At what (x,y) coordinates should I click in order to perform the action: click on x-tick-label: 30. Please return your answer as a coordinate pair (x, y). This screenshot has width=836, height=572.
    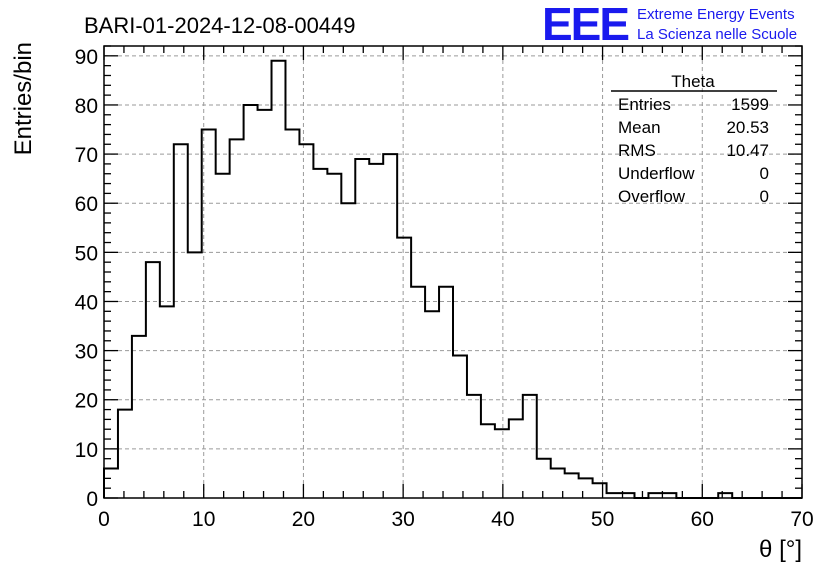
    Looking at the image, I should click on (402, 519).